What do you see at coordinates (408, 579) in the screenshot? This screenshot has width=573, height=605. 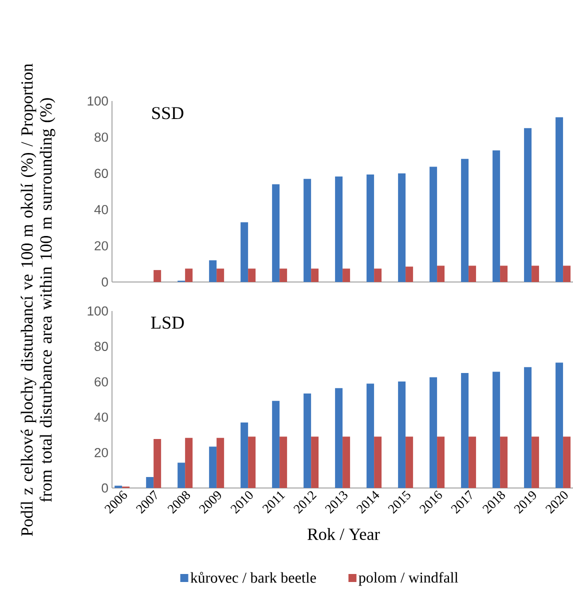 I see `legend-label: polom / windfall` at bounding box center [408, 579].